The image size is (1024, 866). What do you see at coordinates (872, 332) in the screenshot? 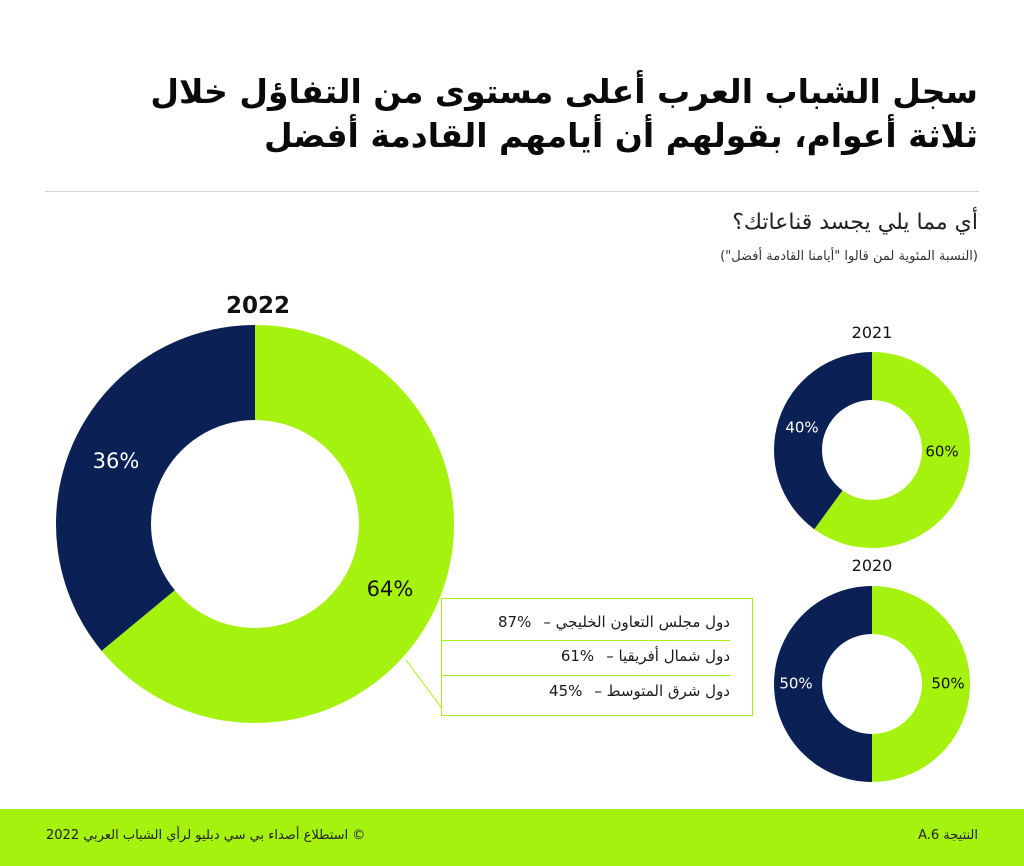
I see `year-label-2021: 2021` at bounding box center [872, 332].